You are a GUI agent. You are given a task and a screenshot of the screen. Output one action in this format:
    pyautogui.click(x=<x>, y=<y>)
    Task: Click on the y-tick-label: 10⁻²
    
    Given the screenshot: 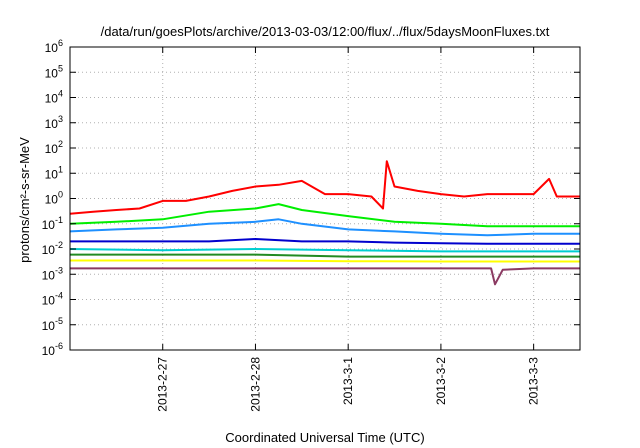 What is the action you would take?
    pyautogui.click(x=52, y=248)
    